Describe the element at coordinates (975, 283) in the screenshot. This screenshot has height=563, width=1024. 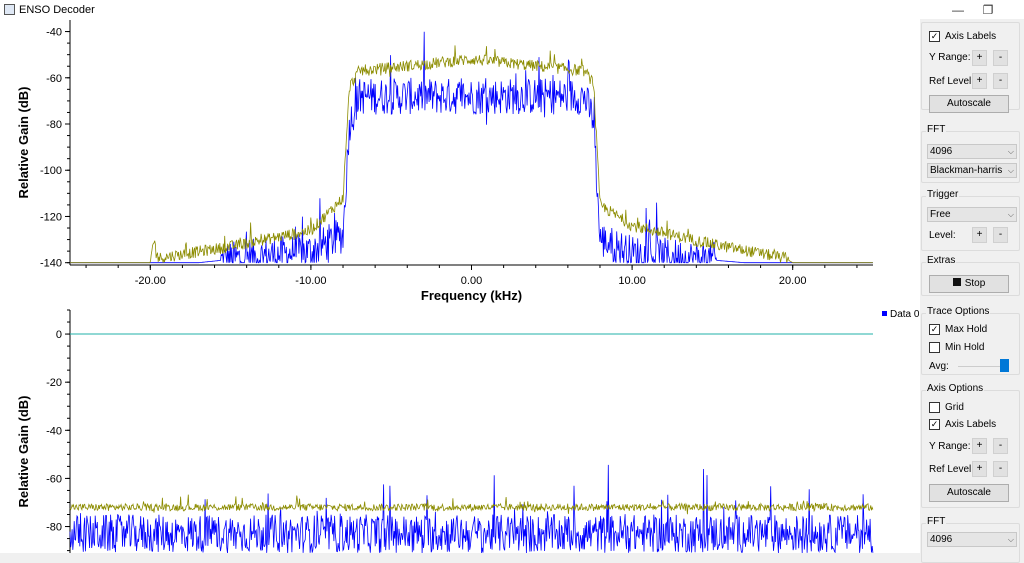
I see `stop-label: Stop` at that location.